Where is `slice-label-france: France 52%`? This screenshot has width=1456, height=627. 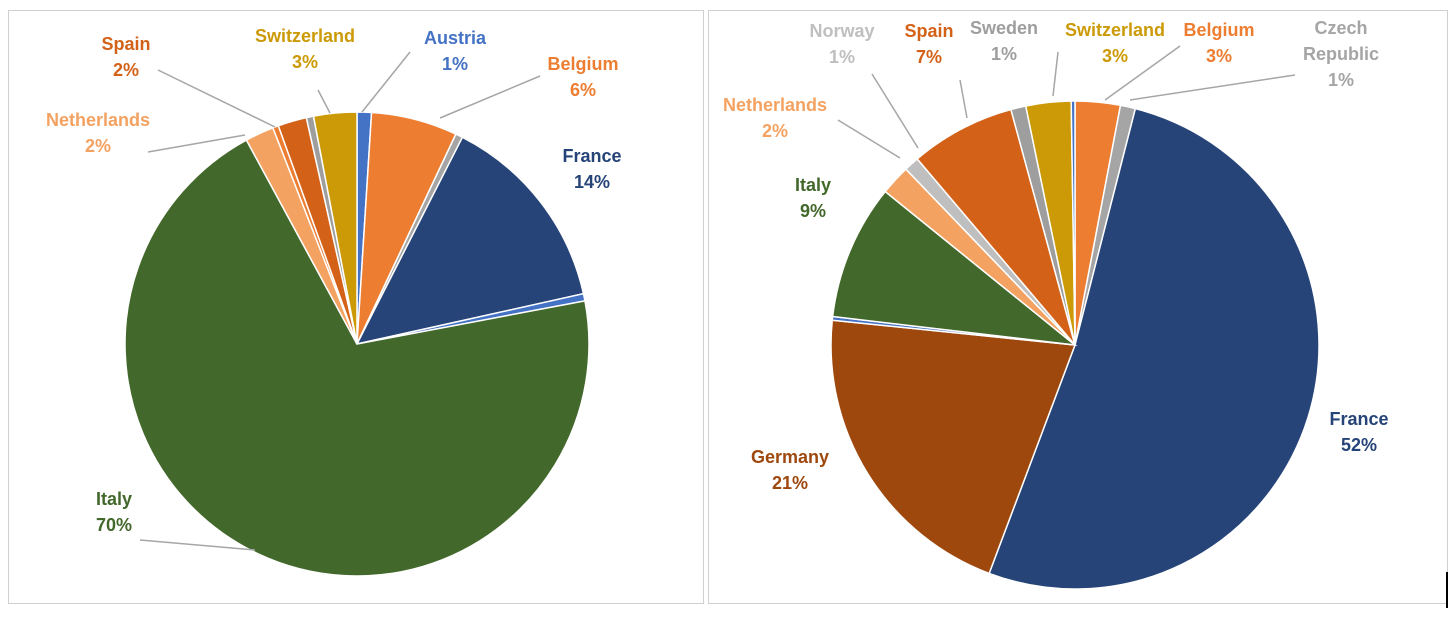
slice-label-france: France 52% is located at coordinates (1358, 432).